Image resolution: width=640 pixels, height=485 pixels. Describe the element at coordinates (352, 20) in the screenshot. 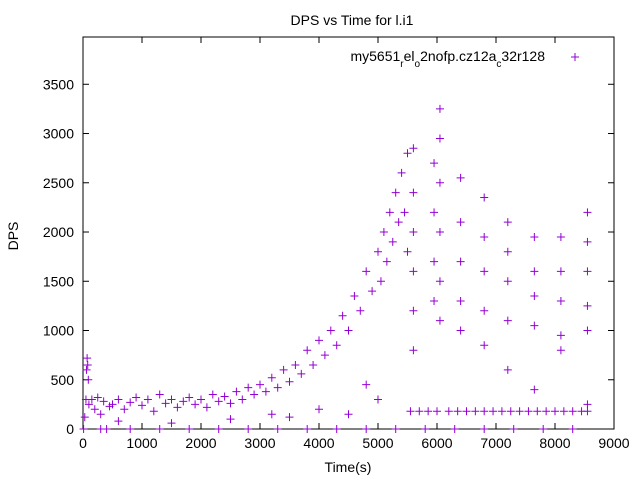

I see `chart-title: DPS vs Time for l.i1` at that location.